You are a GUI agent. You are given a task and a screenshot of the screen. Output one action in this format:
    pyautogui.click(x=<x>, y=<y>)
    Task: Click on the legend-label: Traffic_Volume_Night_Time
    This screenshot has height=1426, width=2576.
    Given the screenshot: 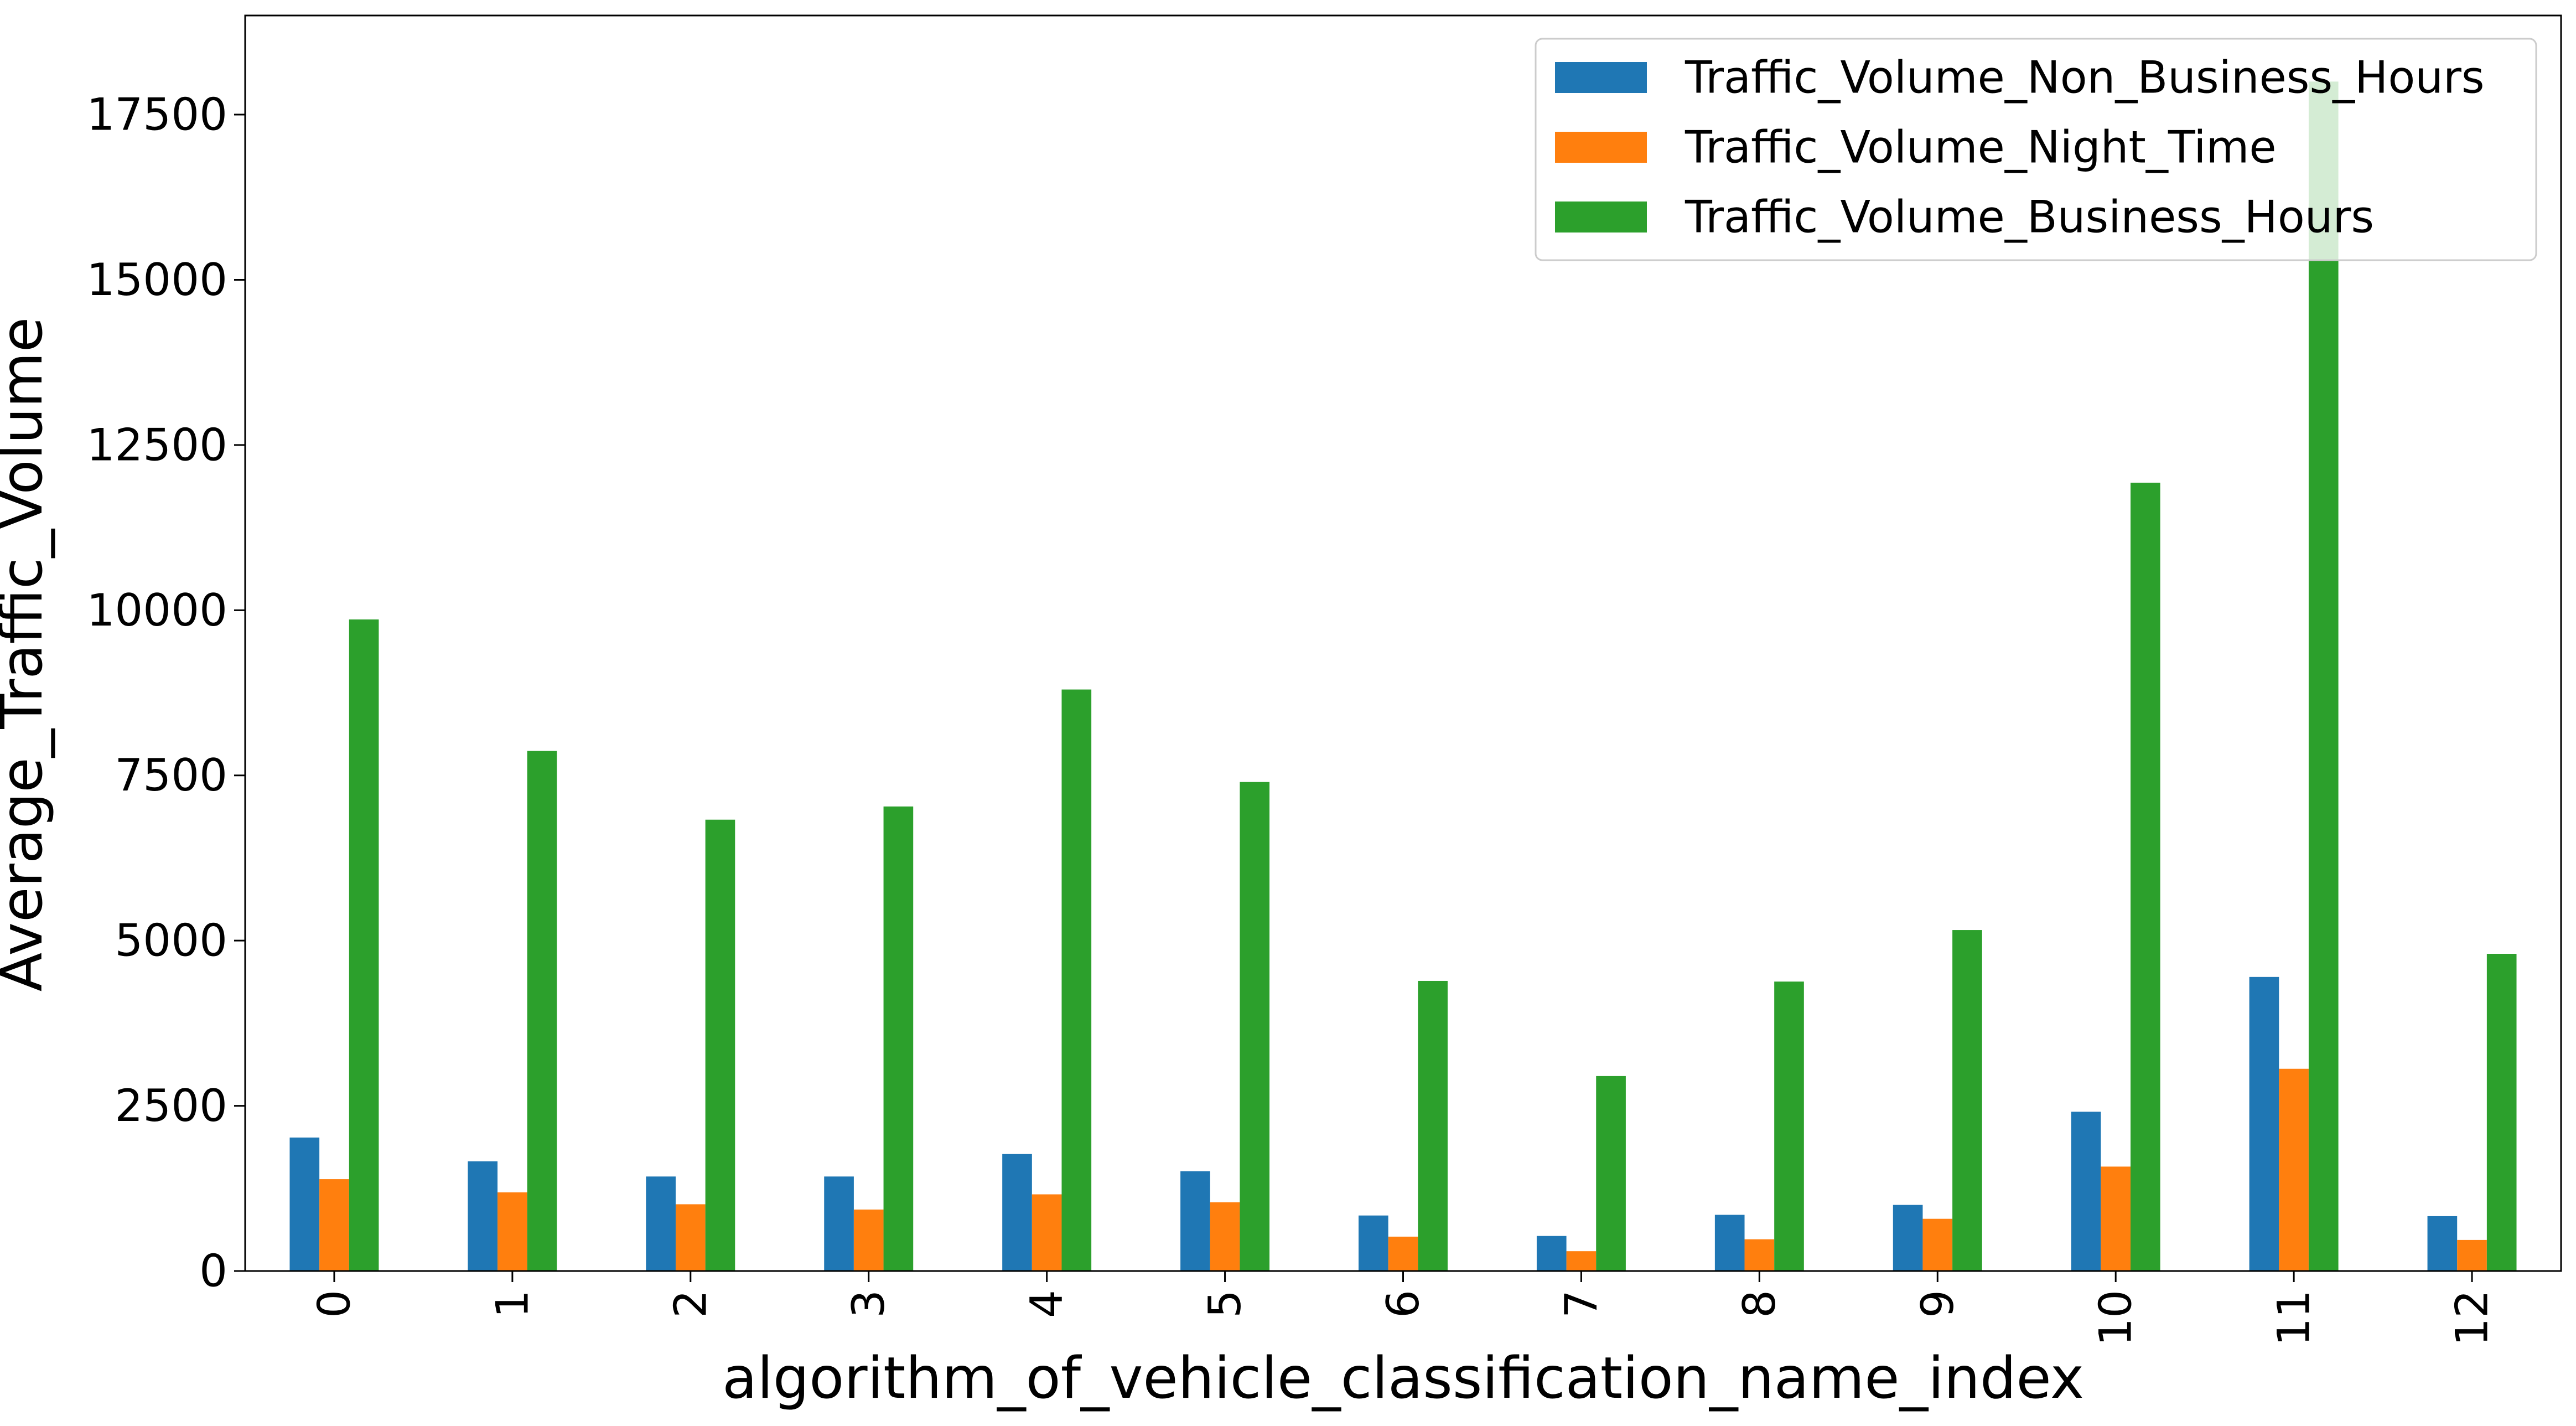 What is the action you would take?
    pyautogui.click(x=1980, y=147)
    